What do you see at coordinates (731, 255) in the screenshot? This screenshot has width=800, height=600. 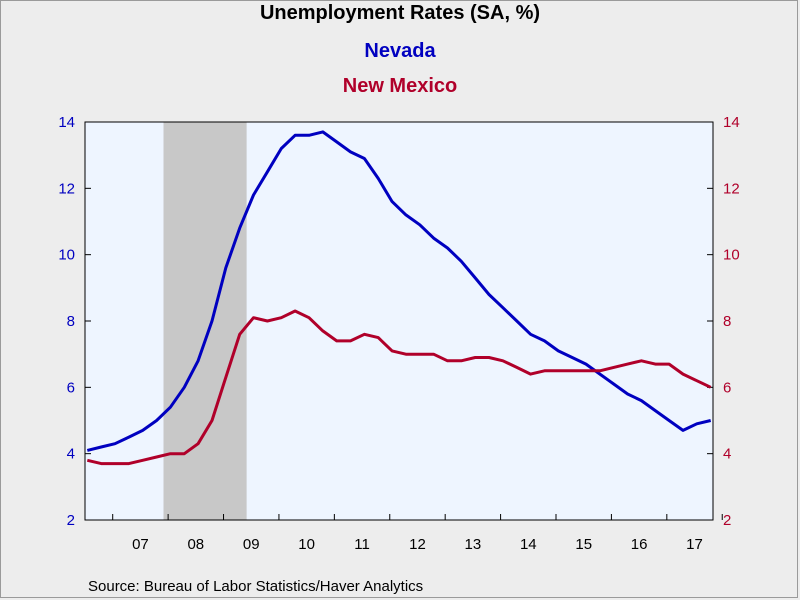 I see `y-tick-label-right: 10` at bounding box center [731, 255].